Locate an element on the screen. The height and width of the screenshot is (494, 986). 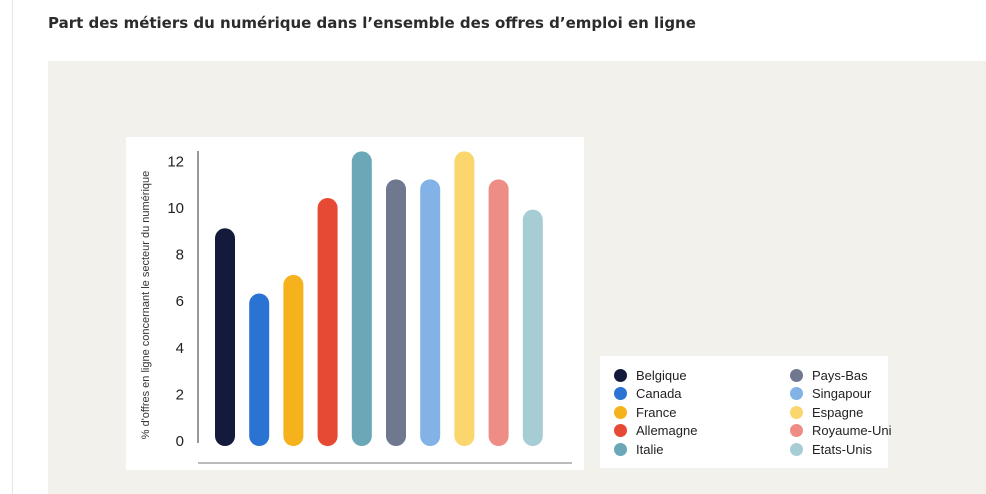
y-tick-label: 8 is located at coordinates (180, 255).